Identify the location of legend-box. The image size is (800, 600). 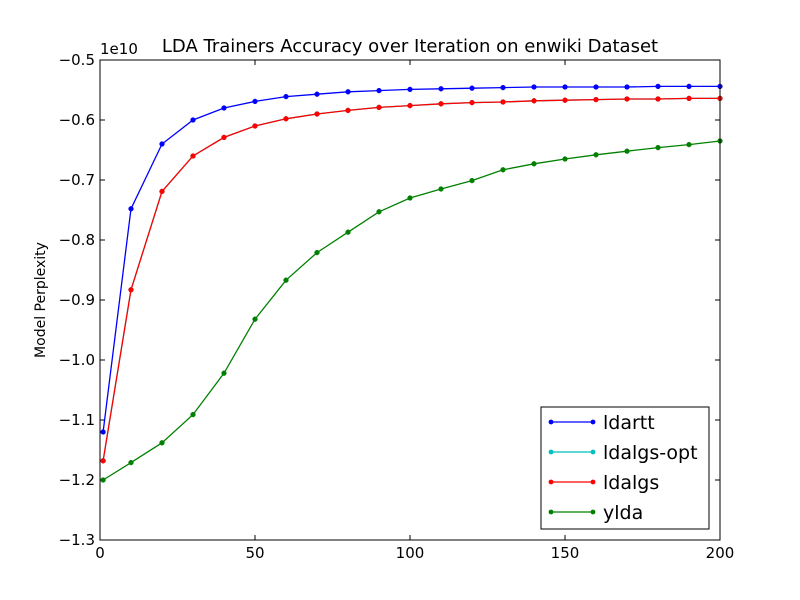
(625, 468).